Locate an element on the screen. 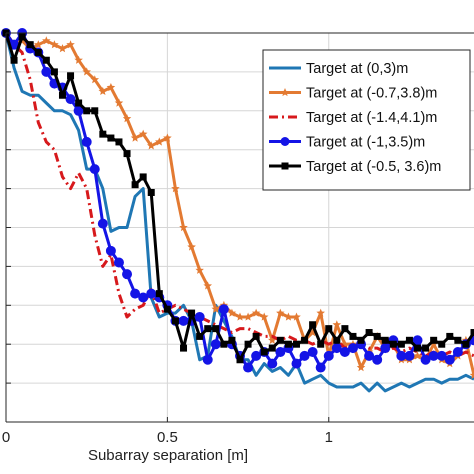  x-tick-label: 1 is located at coordinates (329, 437).